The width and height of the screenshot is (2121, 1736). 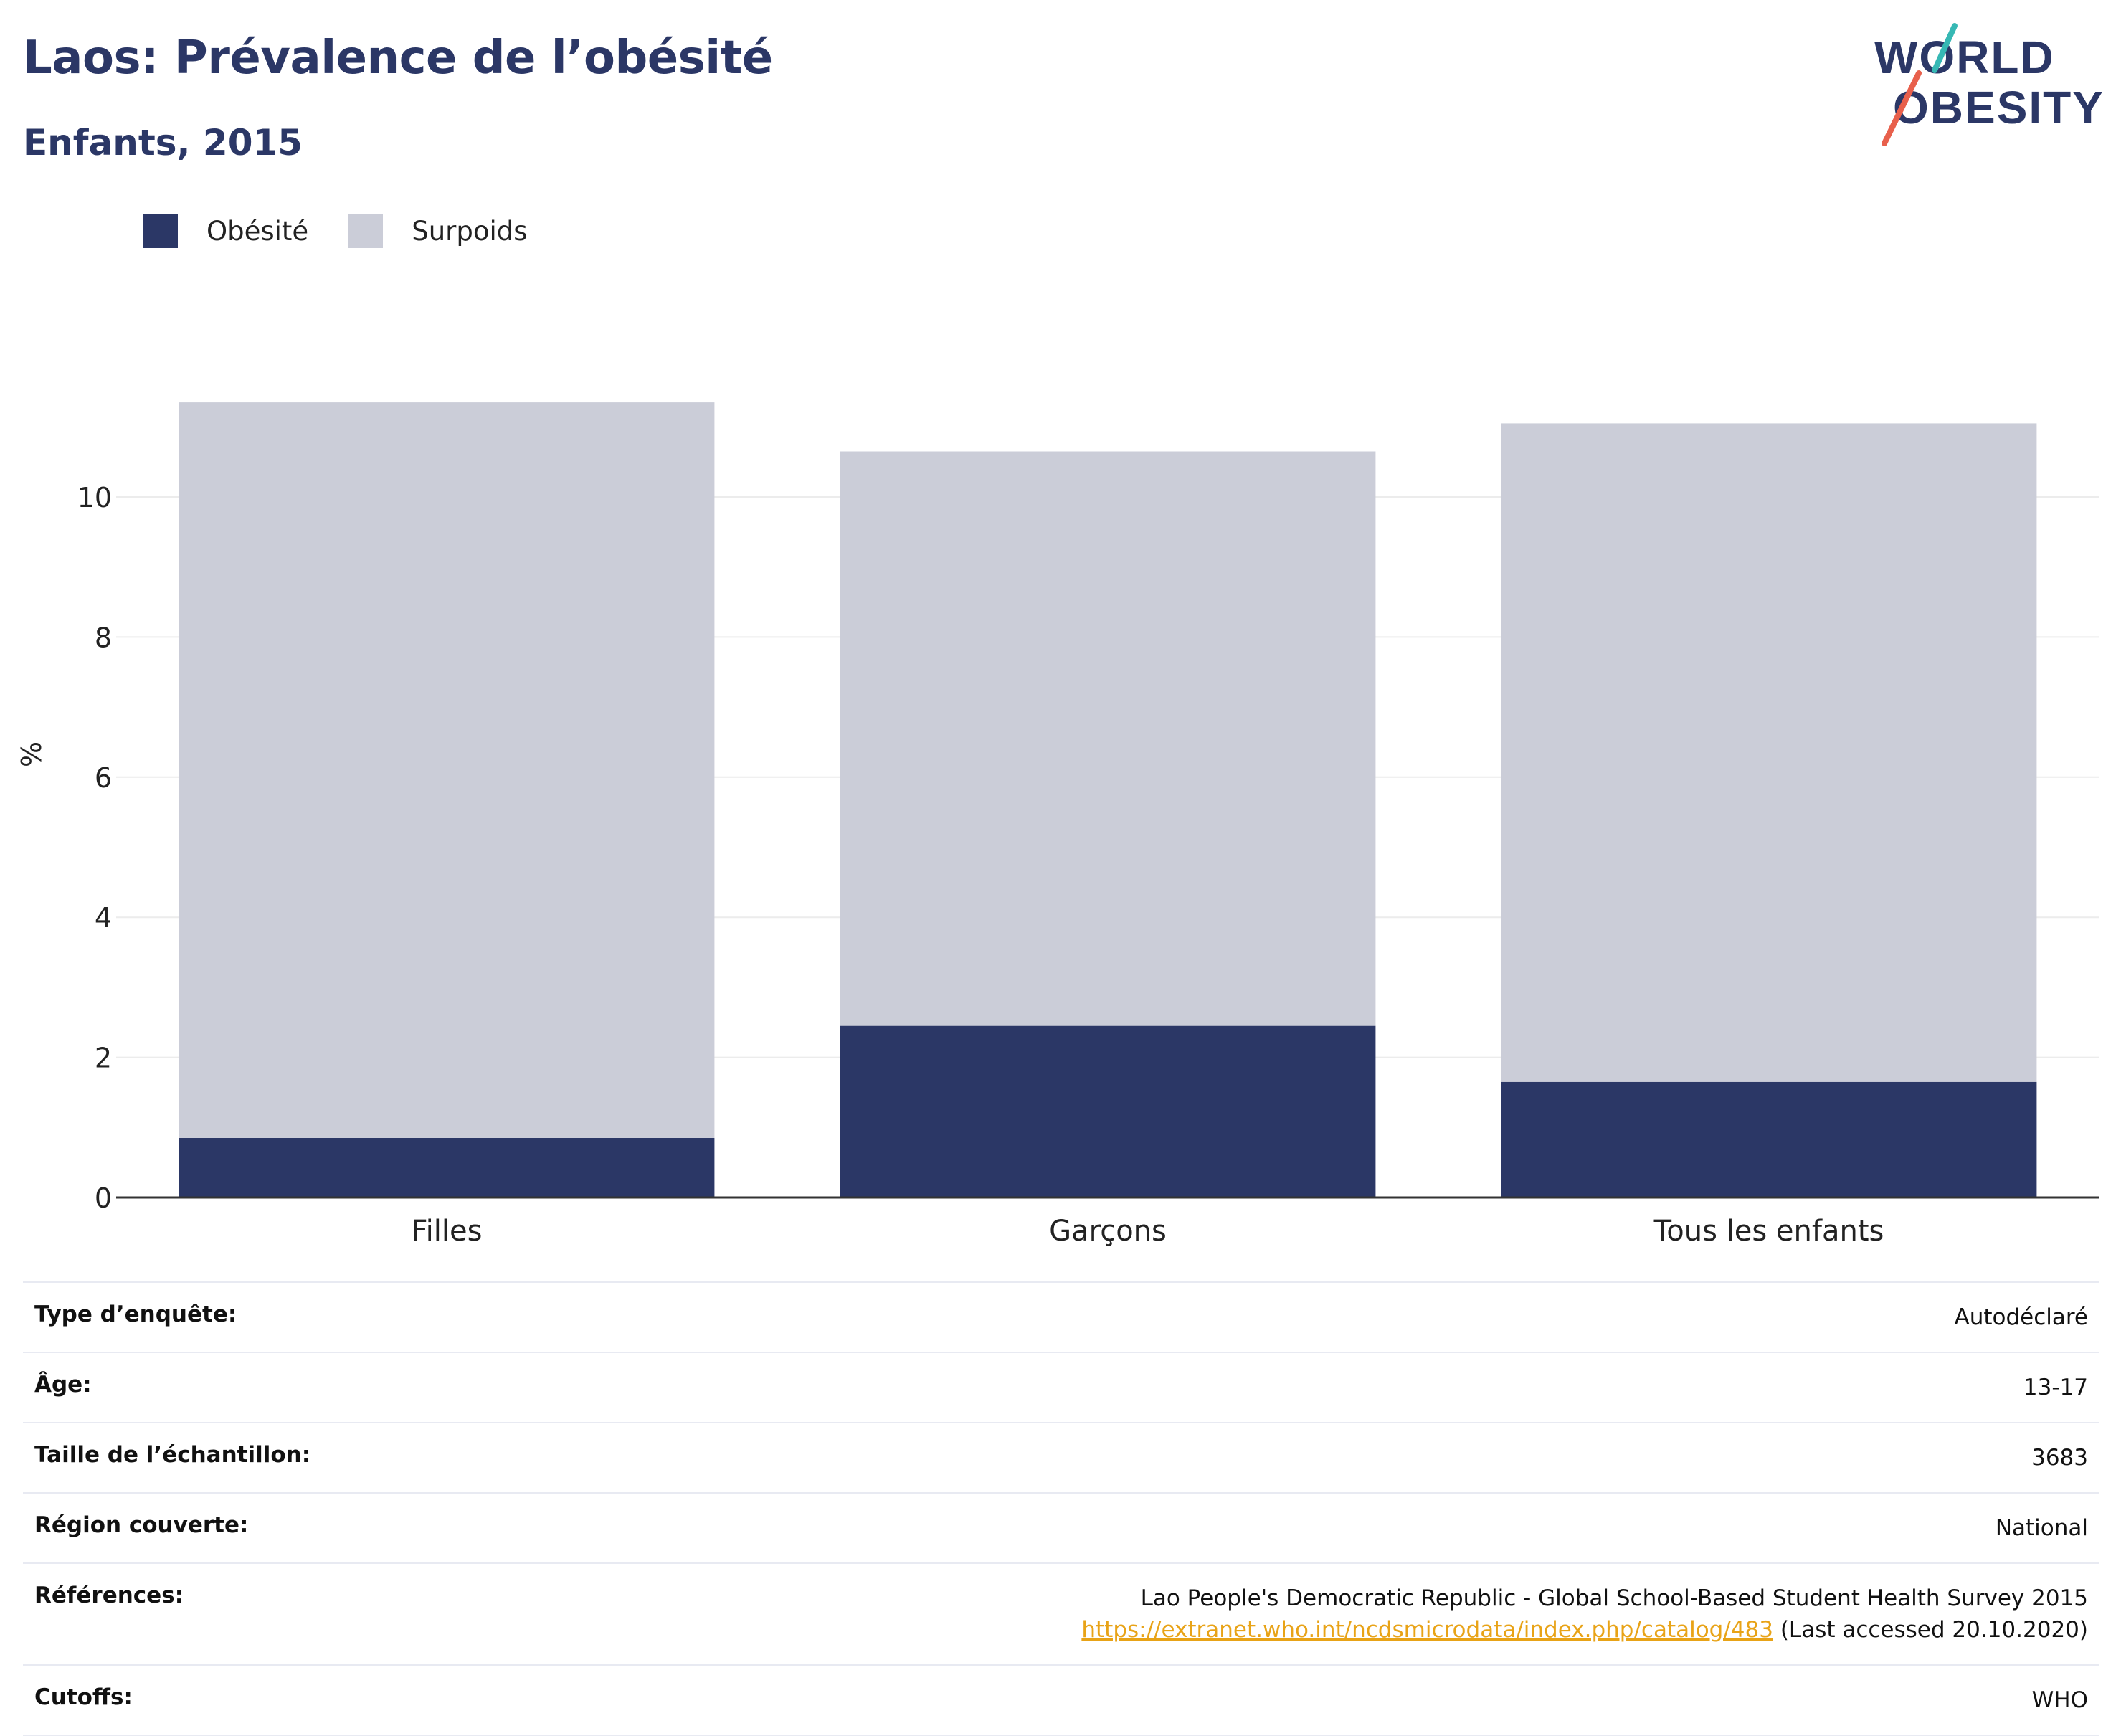 I want to click on reference-note: (Last accessed 20.10.2020), so click(x=1934, y=1630).